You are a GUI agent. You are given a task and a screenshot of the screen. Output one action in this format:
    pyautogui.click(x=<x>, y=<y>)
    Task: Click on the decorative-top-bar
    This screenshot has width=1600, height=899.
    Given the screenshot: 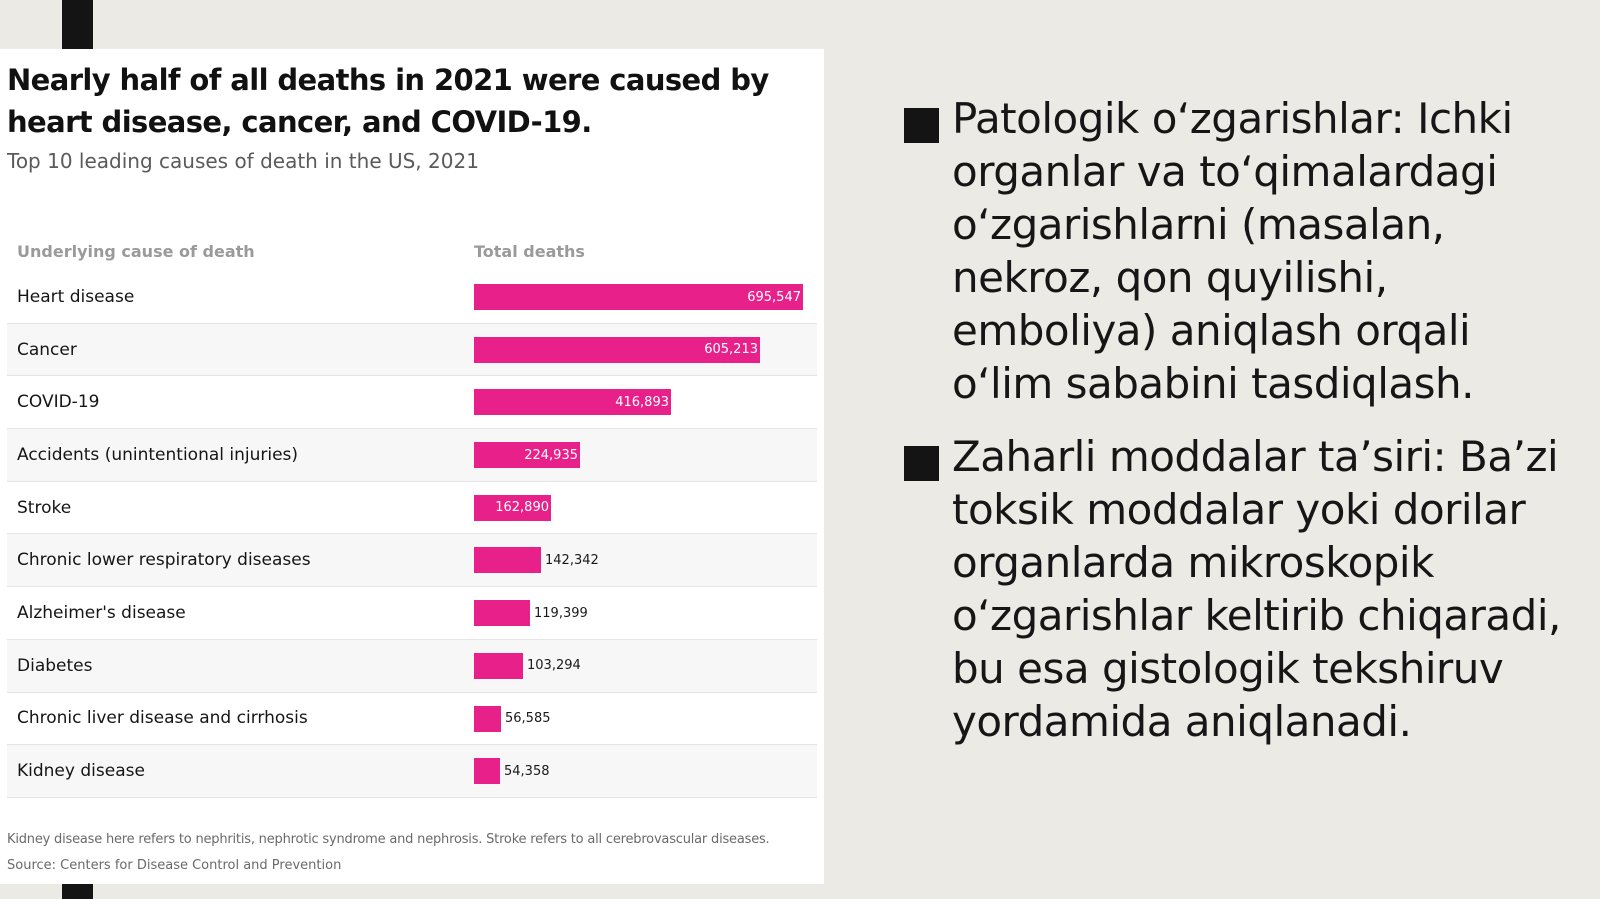 What is the action you would take?
    pyautogui.click(x=77, y=24)
    